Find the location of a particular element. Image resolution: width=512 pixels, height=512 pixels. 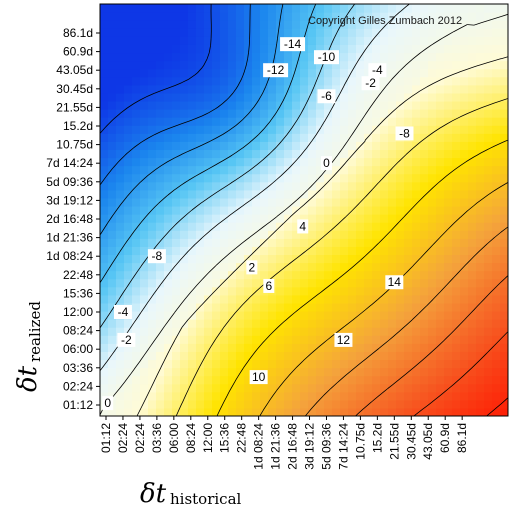

contour-label: 0 is located at coordinates (108, 403).